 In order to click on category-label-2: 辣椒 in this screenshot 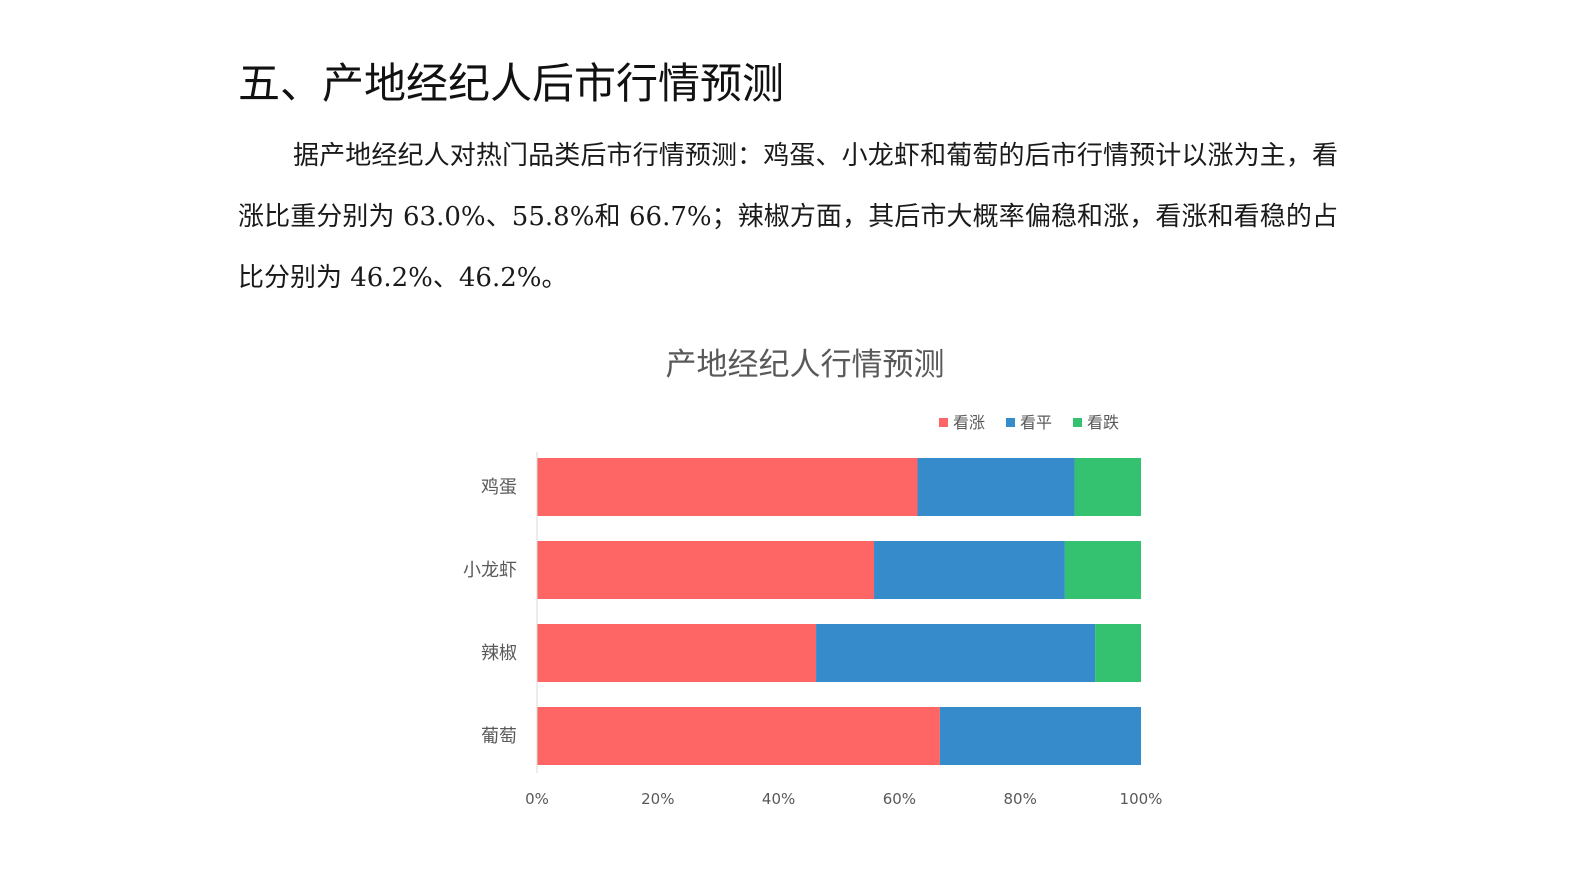, I will do `click(499, 653)`.